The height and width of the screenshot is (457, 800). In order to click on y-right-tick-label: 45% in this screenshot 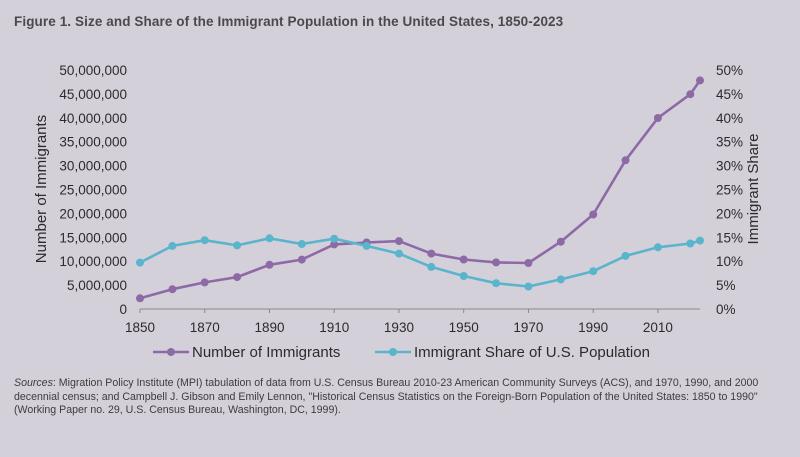, I will do `click(729, 94)`.